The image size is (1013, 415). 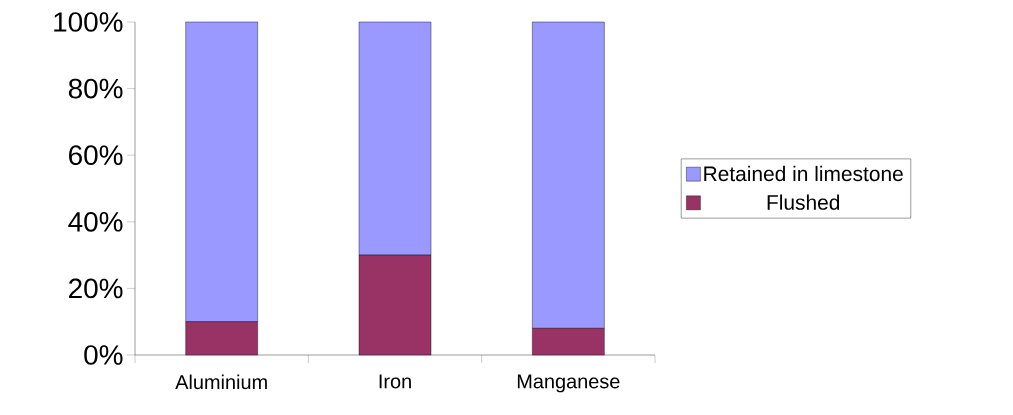 What do you see at coordinates (88, 22) in the screenshot?
I see `y-tick-label: 100%` at bounding box center [88, 22].